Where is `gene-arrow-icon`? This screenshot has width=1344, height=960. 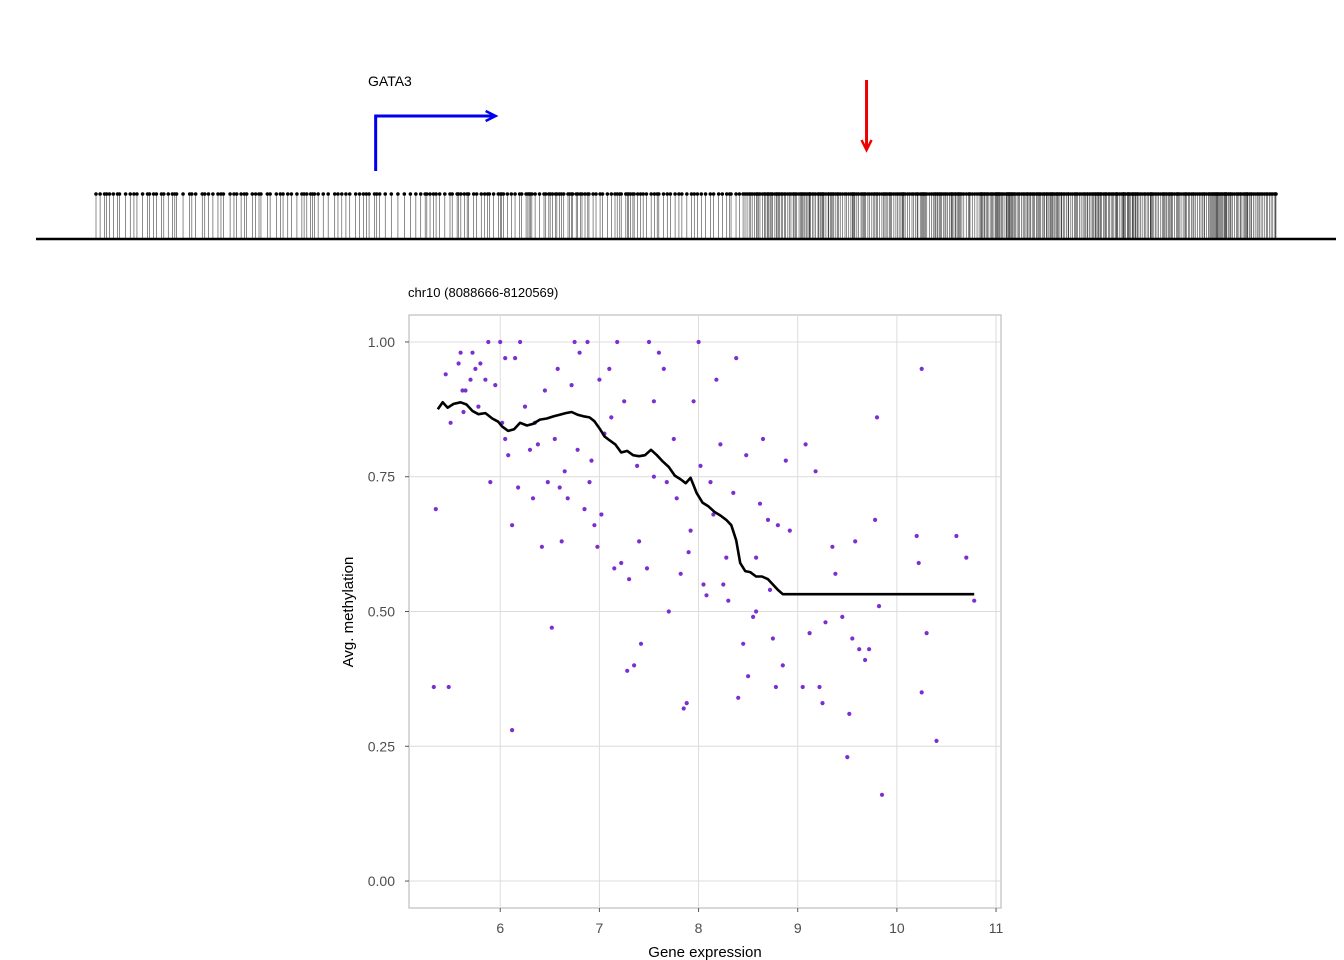 gene-arrow-icon is located at coordinates (436, 140).